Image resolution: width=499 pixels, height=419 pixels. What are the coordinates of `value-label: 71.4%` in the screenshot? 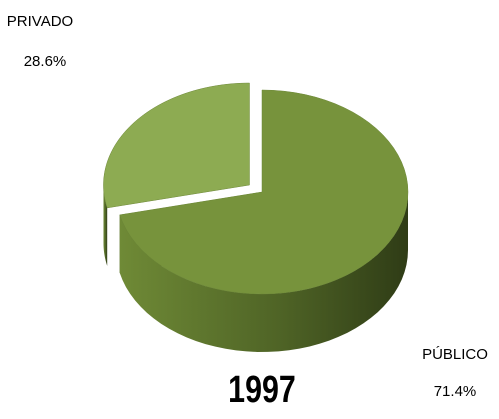 It's located at (455, 391).